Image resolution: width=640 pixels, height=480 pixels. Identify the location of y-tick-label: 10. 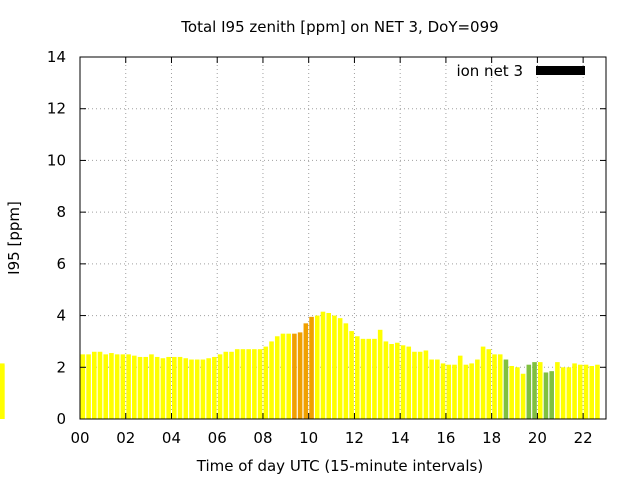
(56, 160).